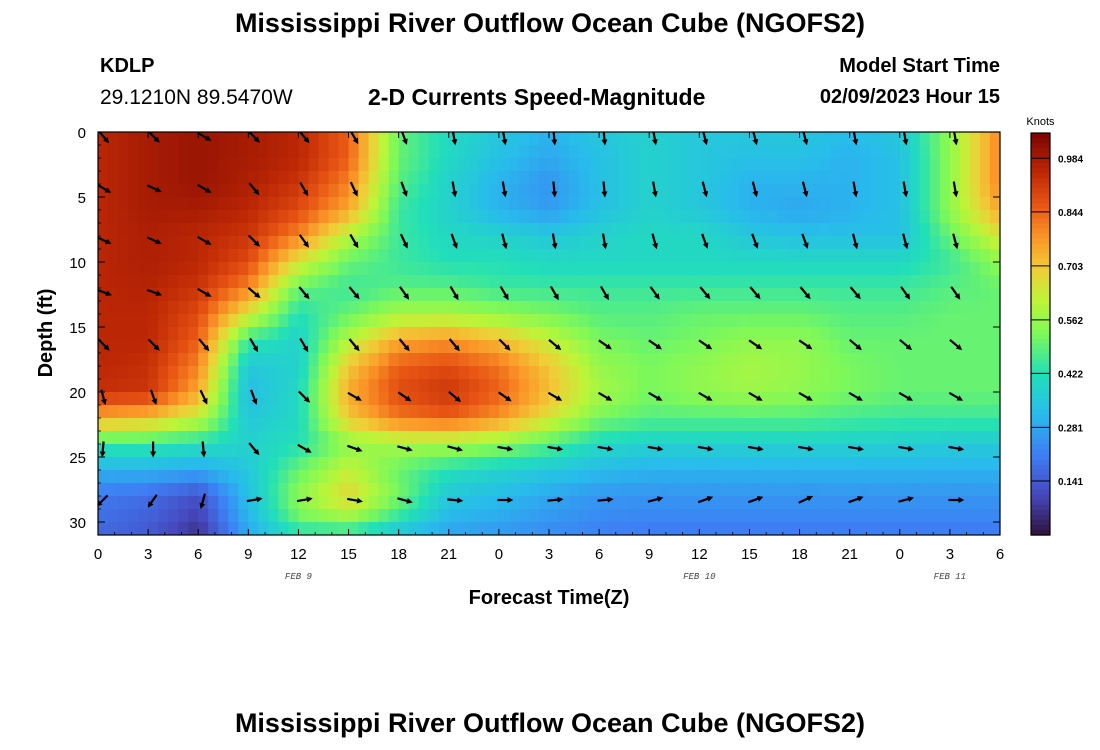 The image size is (1100, 750). What do you see at coordinates (699, 577) in the screenshot?
I see `date-label: FEB 10` at bounding box center [699, 577].